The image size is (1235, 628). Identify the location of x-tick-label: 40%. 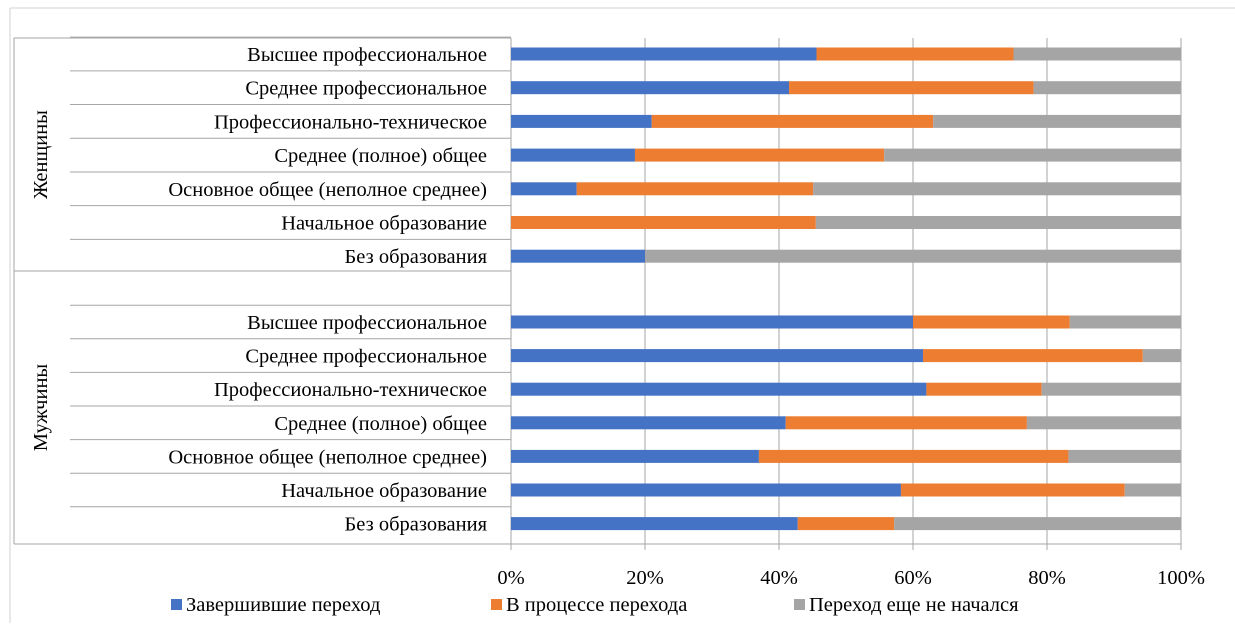
(779, 578).